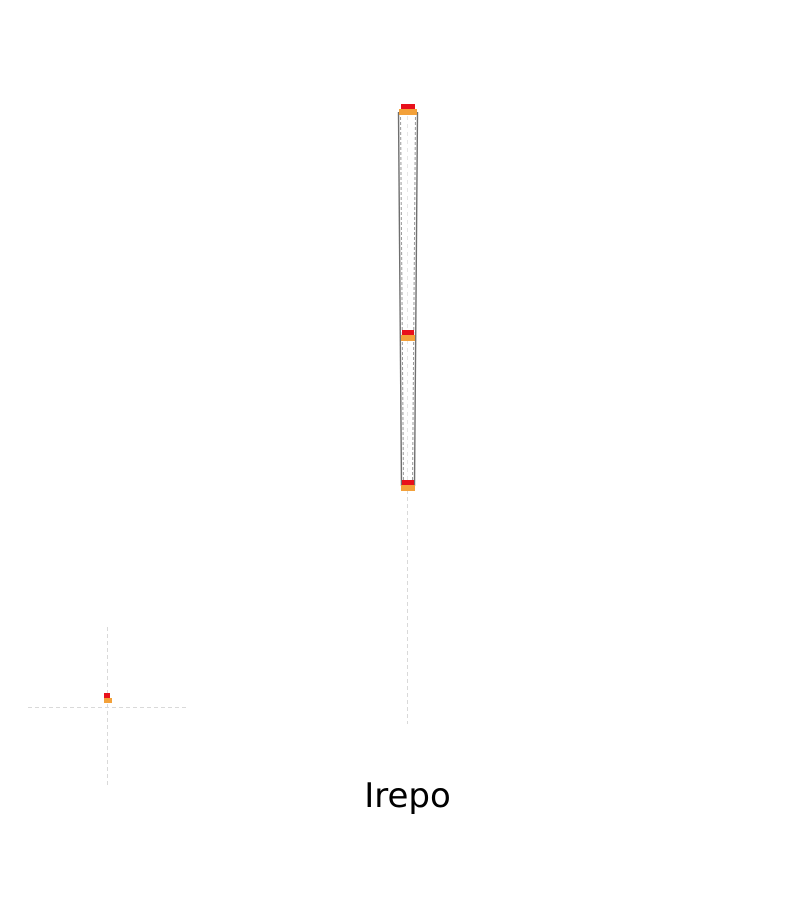  What do you see at coordinates (407, 796) in the screenshot?
I see `diagram-caption: Irepo` at bounding box center [407, 796].